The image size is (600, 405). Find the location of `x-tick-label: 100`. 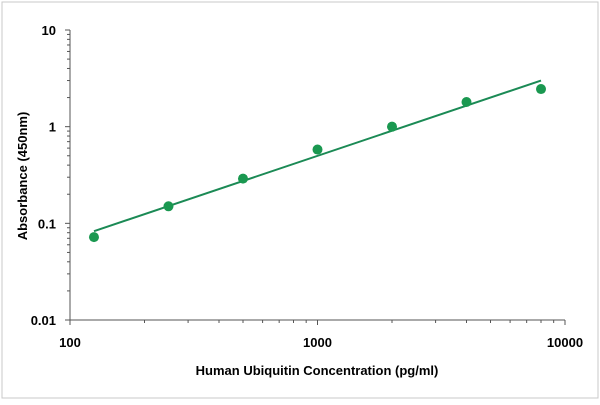

x-tick-label: 100 is located at coordinates (70, 342).